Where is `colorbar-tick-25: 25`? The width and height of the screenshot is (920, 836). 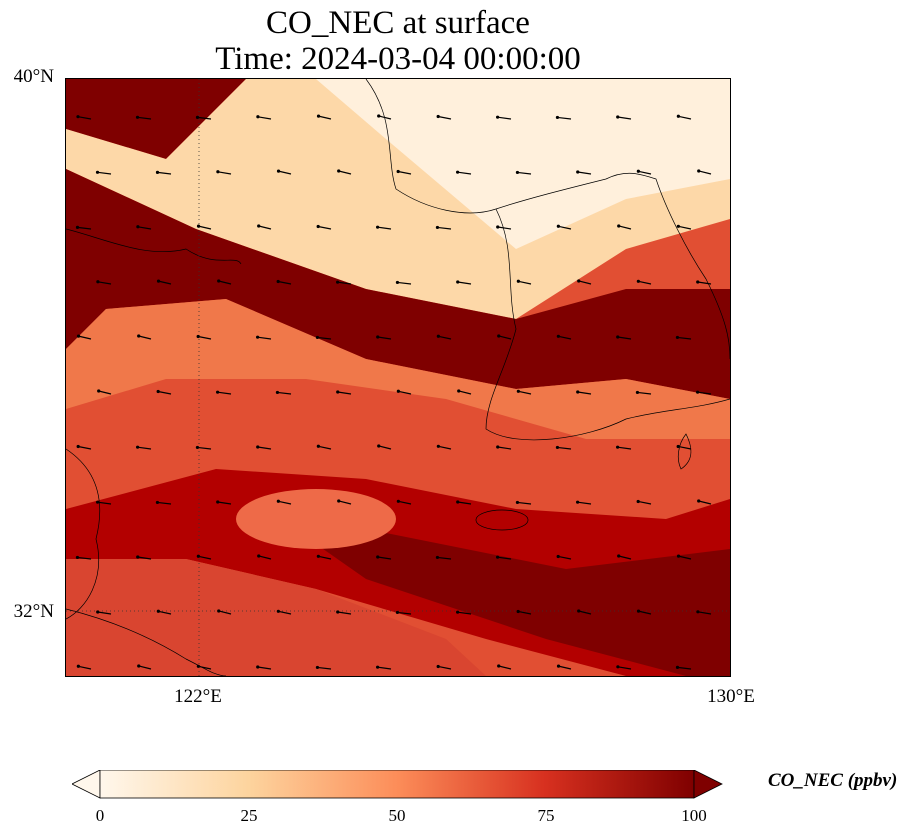
colorbar-tick-25: 25 is located at coordinates (249, 815).